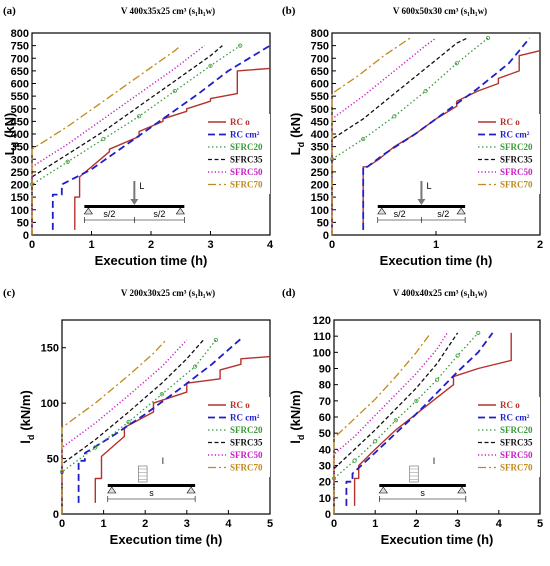  What do you see at coordinates (325, 402) in the screenshot?
I see `y-tick-label: 70` at bounding box center [325, 402].